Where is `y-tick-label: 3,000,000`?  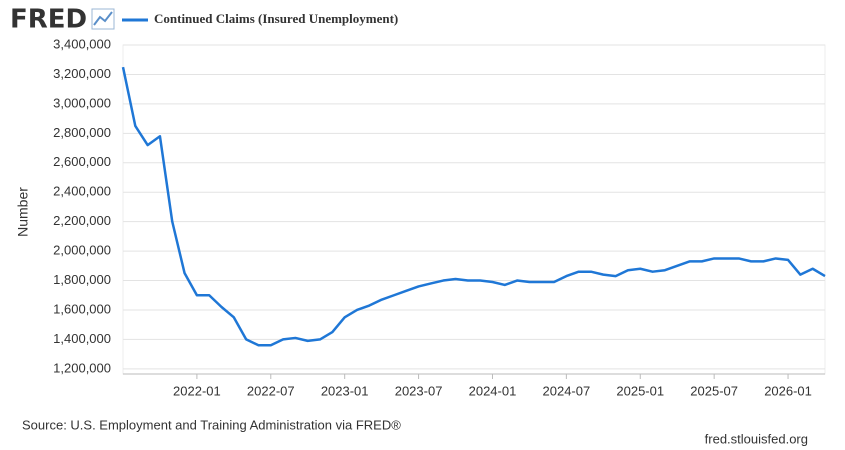
y-tick-label: 3,000,000 is located at coordinates (82, 102).